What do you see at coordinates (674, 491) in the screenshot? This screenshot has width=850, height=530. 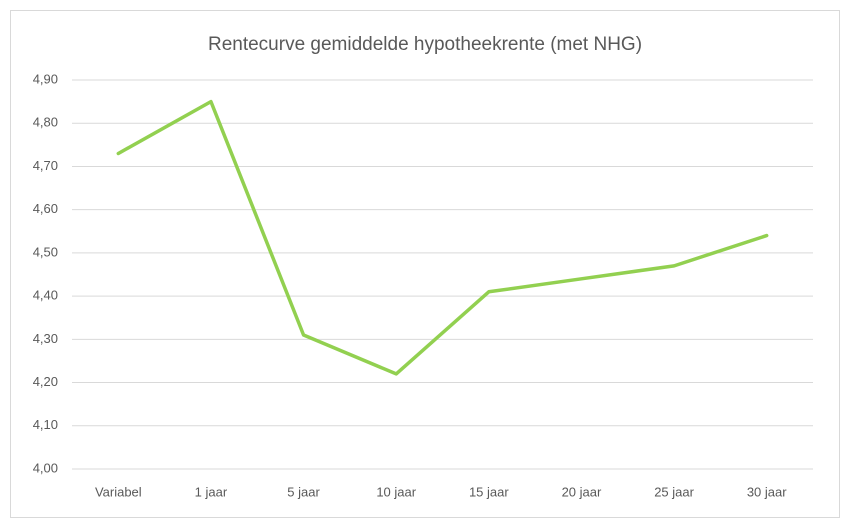 I see `x-tick-label: 25 jaar` at bounding box center [674, 491].